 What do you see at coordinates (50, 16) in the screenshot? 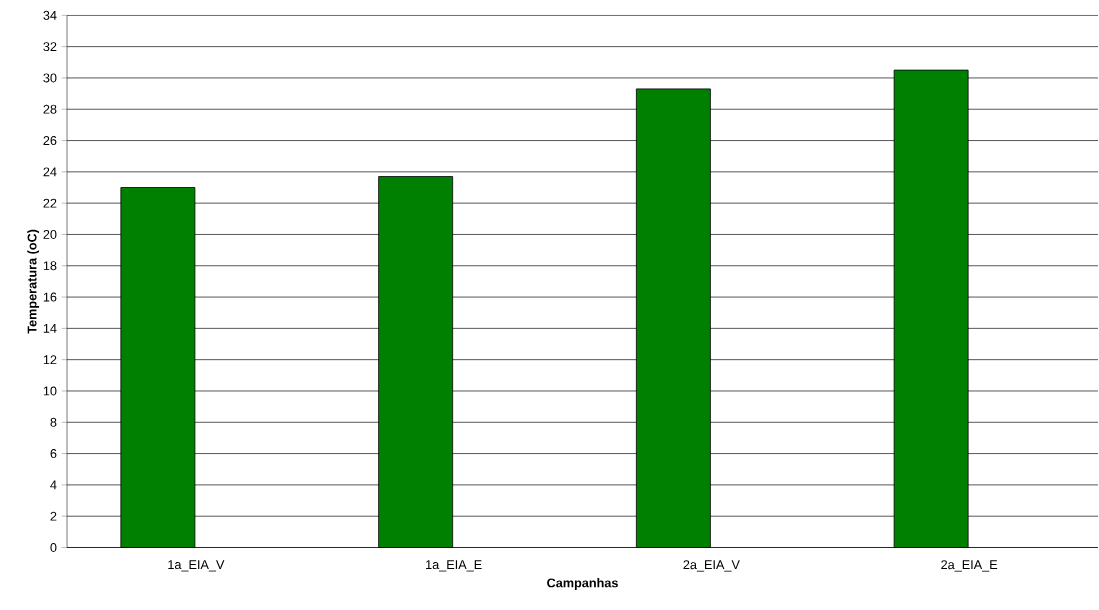
I see `y-tick-label: 34` at bounding box center [50, 16].